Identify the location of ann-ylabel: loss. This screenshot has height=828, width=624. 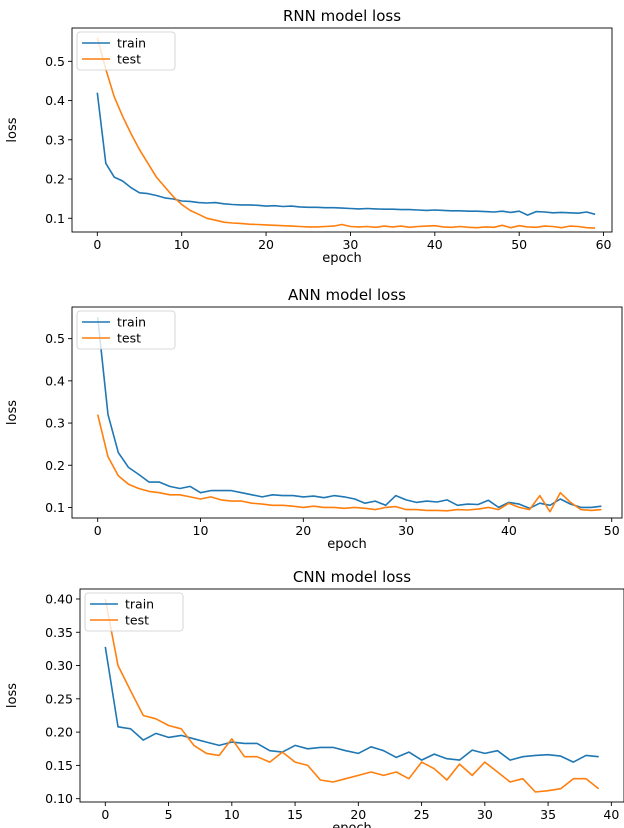
(12, 412).